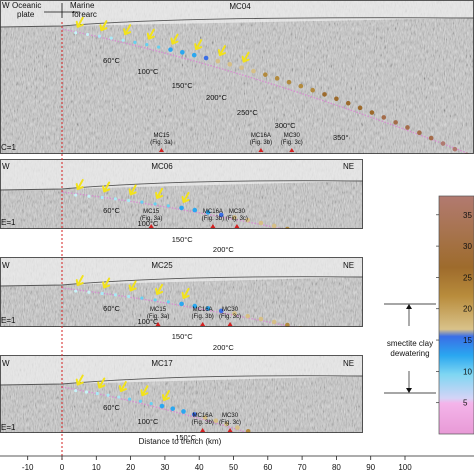 The image size is (474, 474). Describe the element at coordinates (8, 222) in the screenshot. I see `vertical-exaggeration: E=1` at that location.